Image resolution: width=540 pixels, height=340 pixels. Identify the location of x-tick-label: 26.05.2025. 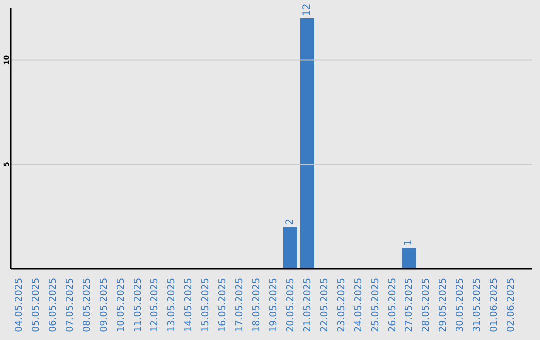
(392, 305).